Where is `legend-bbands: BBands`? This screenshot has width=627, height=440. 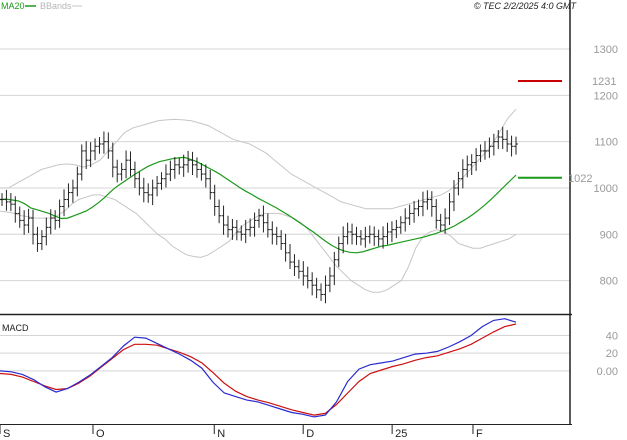
legend-bbands: BBands is located at coordinates (56, 6).